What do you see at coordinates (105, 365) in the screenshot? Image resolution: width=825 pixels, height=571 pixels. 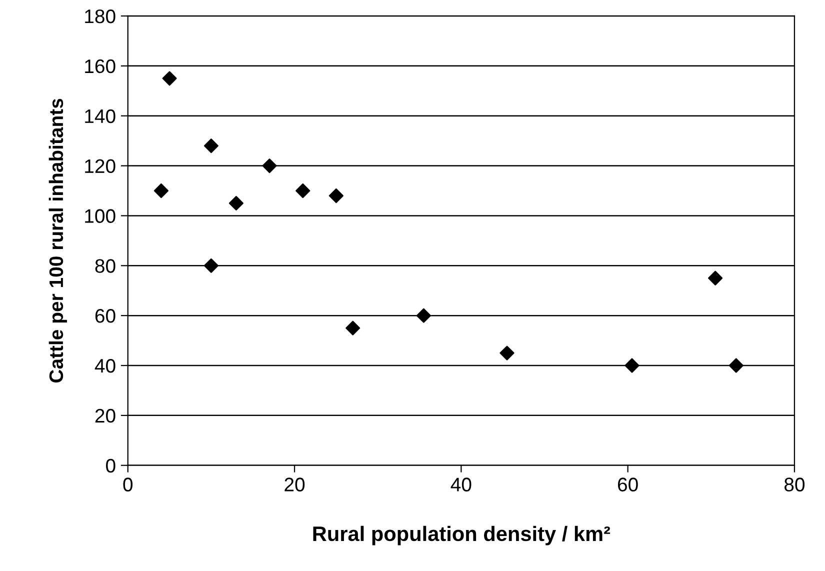 I see `y-tick-label: 40` at bounding box center [105, 365].